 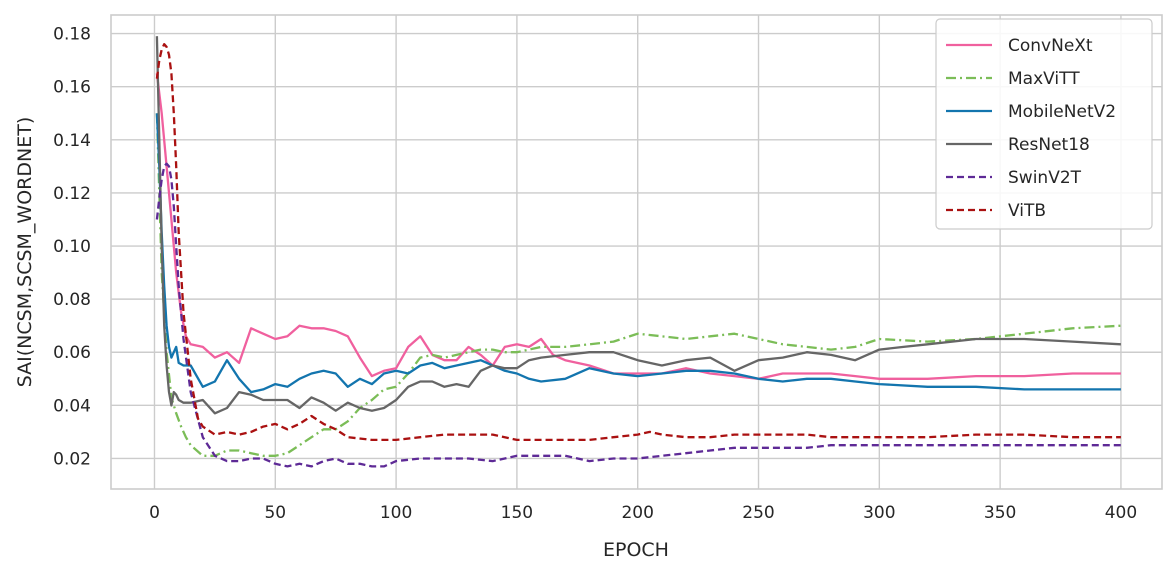 What do you see at coordinates (72, 88) in the screenshot?
I see `y-tick-label: 0.16` at bounding box center [72, 88].